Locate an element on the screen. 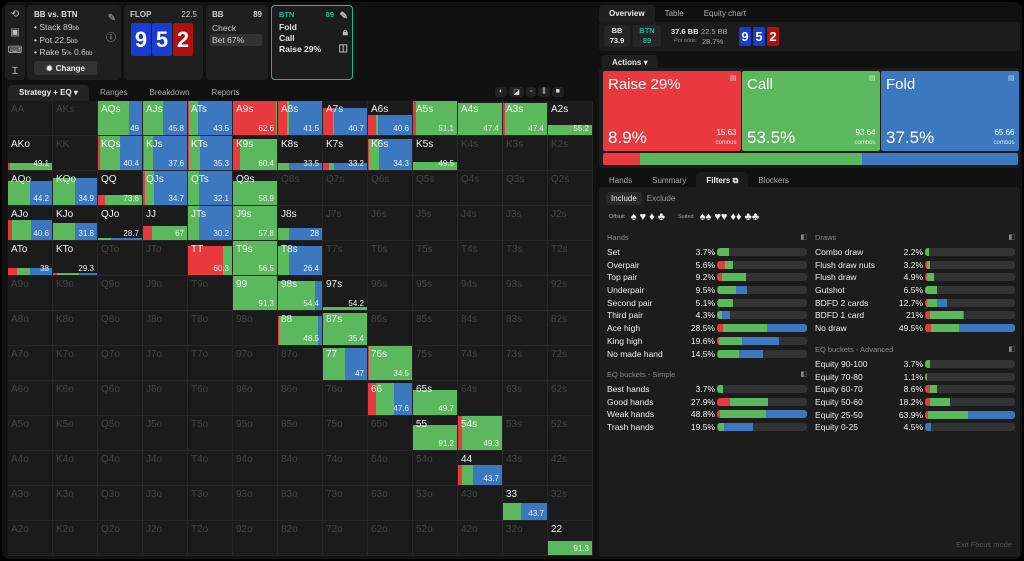 This screenshot has height=561, width=1024. hand-cell: 43.7 33 is located at coordinates (525, 503).